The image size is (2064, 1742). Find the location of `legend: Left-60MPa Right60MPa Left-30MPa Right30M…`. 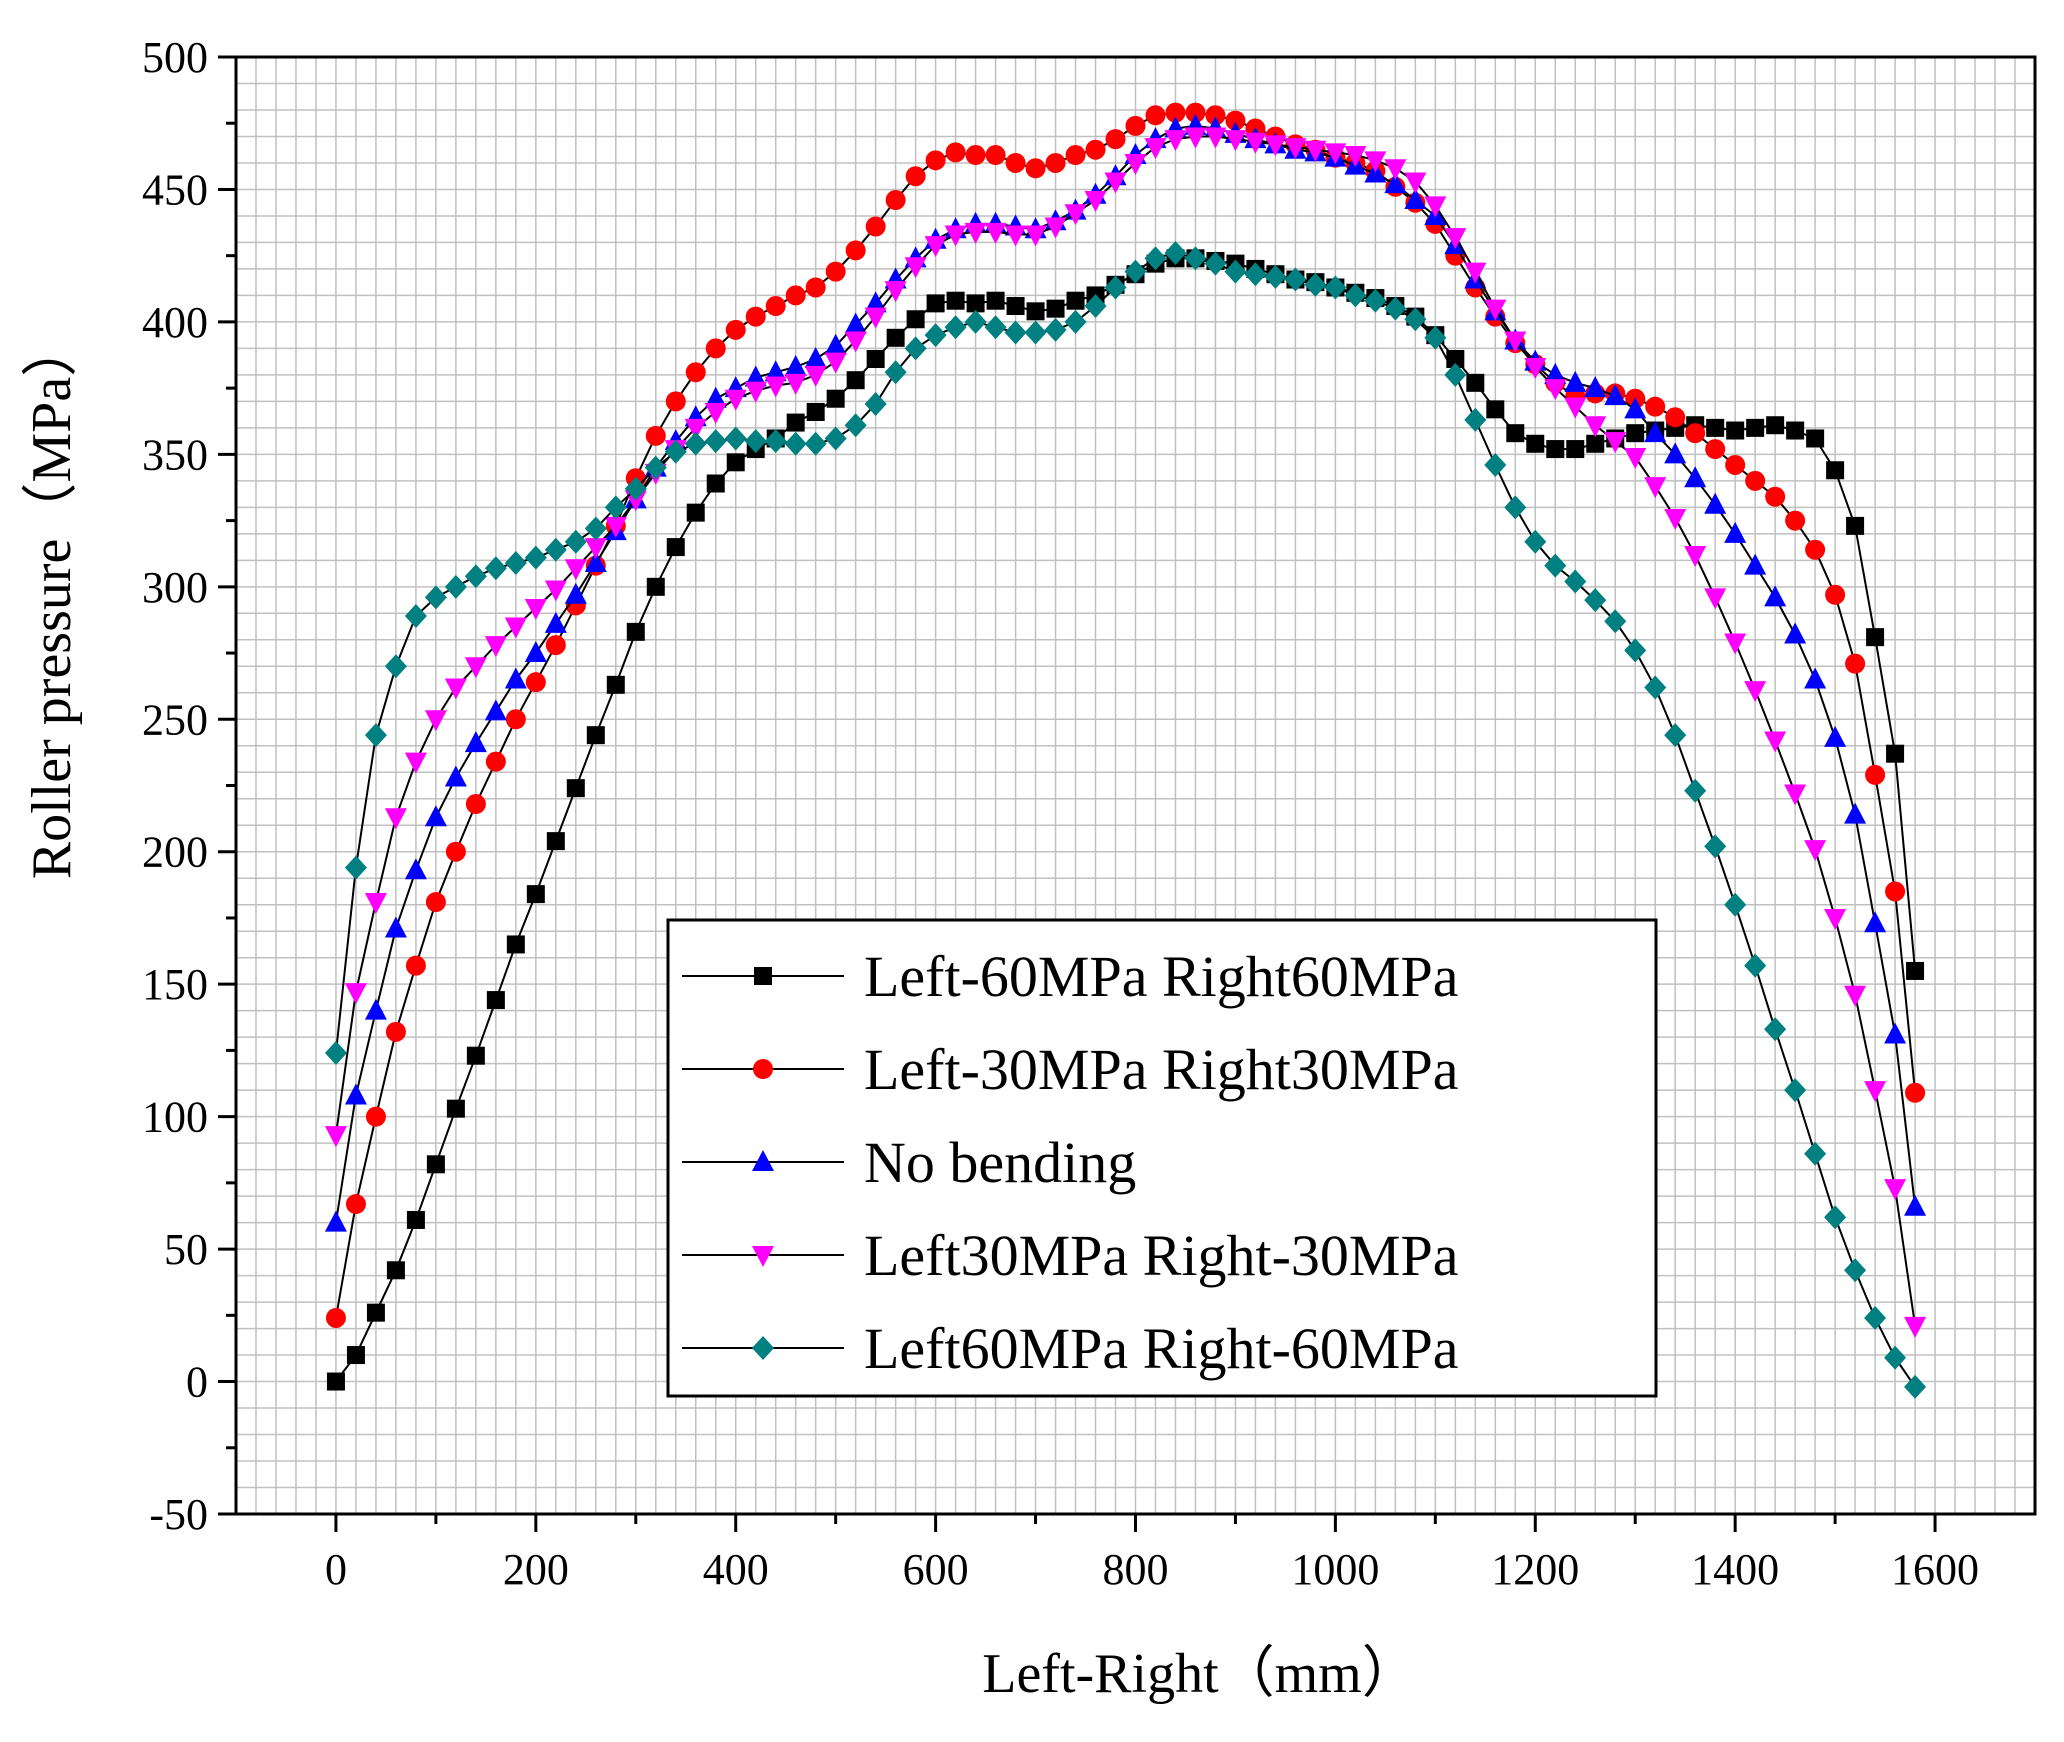

legend: Left-60MPa Right60MPa Left-30MPa Right30M… is located at coordinates (1162, 1158).